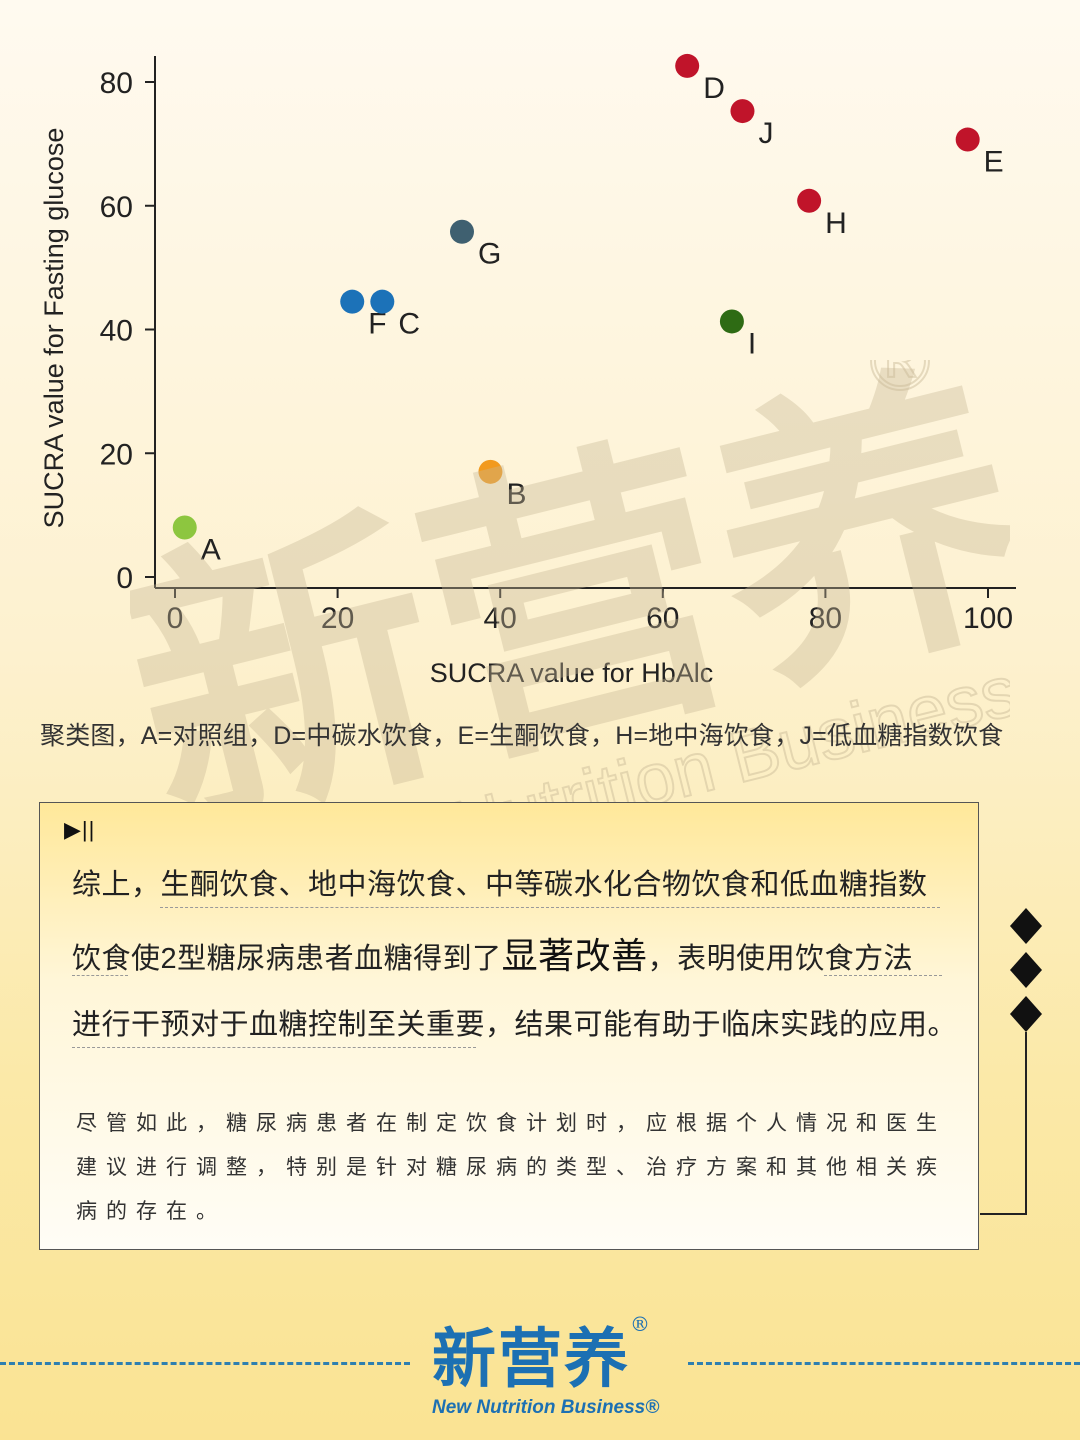  I want to click on point-label-g: G, so click(489, 254).